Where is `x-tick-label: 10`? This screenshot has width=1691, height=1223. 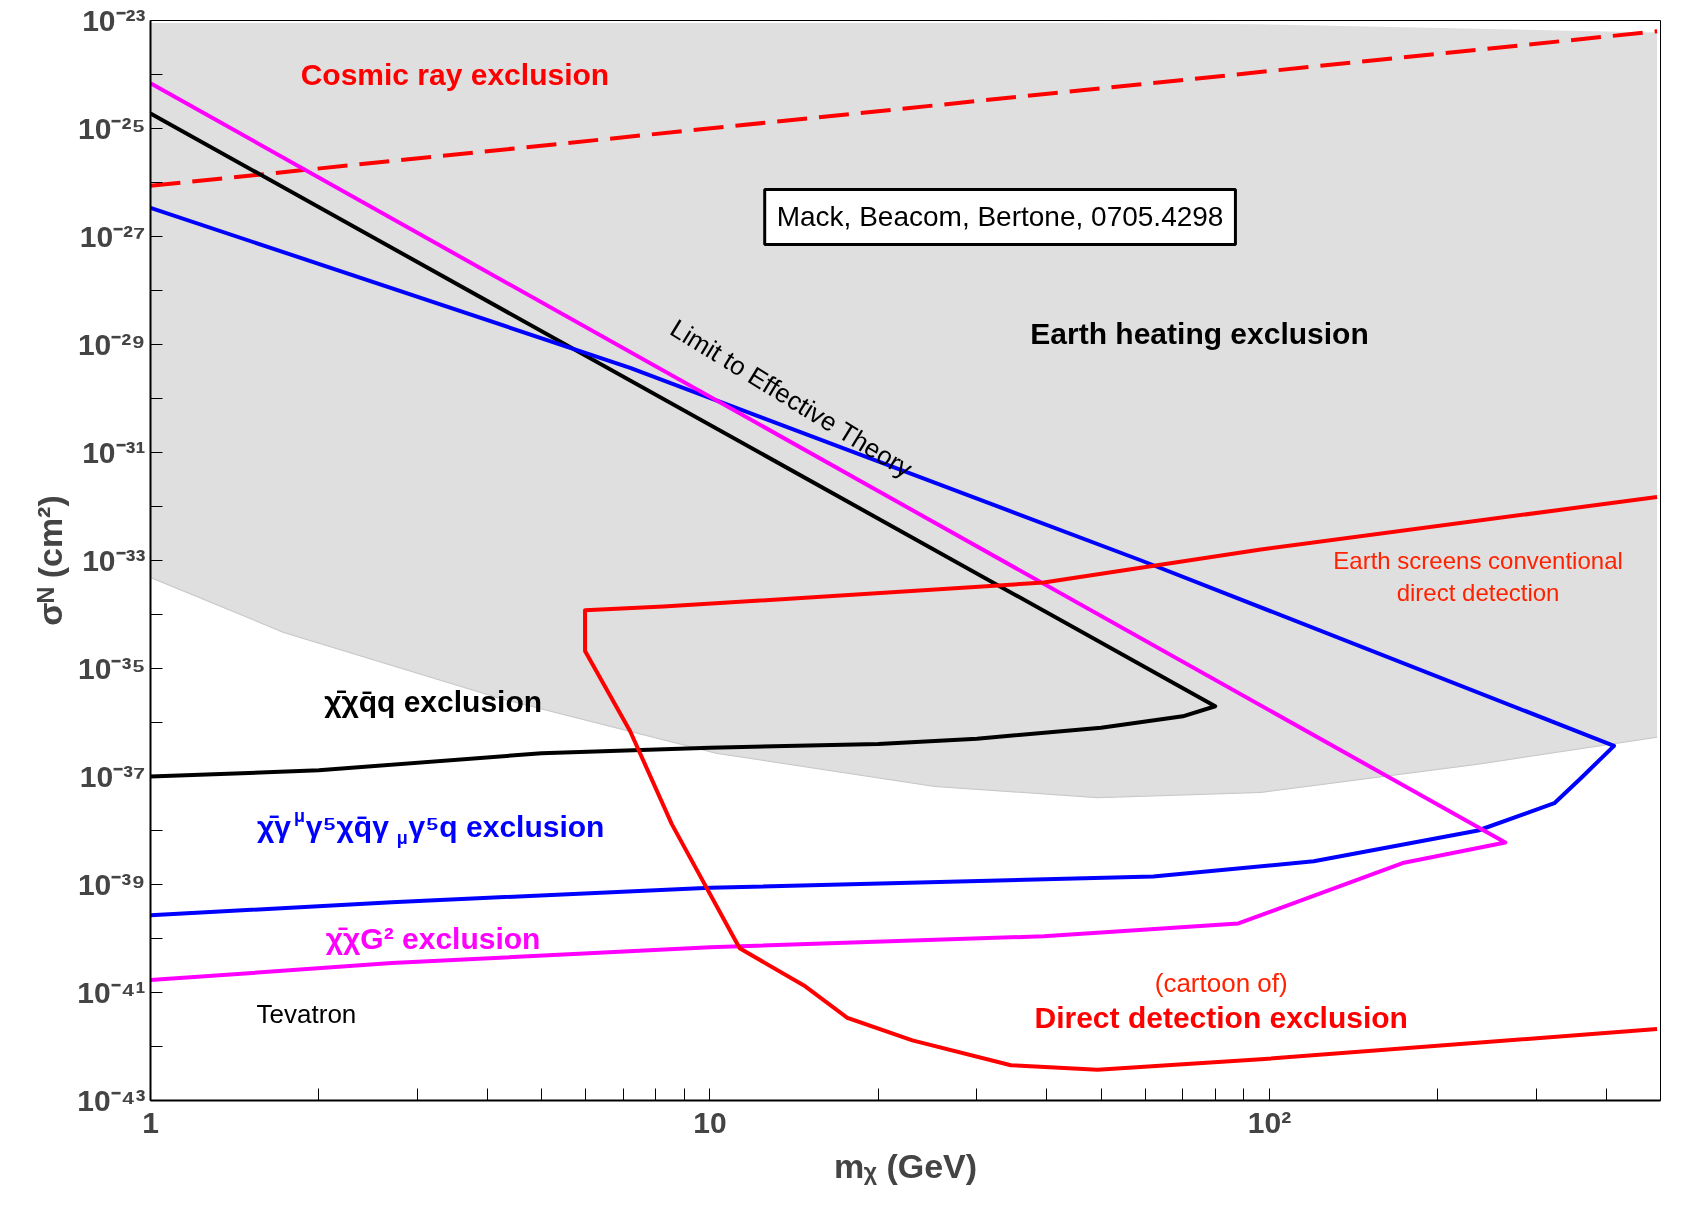 x-tick-label: 10 is located at coordinates (710, 1122).